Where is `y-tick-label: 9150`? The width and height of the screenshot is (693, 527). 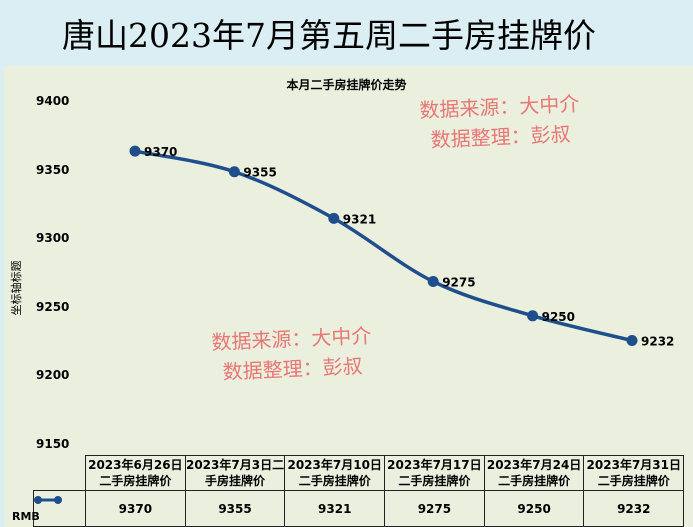
y-tick-label: 9150 is located at coordinates (53, 444).